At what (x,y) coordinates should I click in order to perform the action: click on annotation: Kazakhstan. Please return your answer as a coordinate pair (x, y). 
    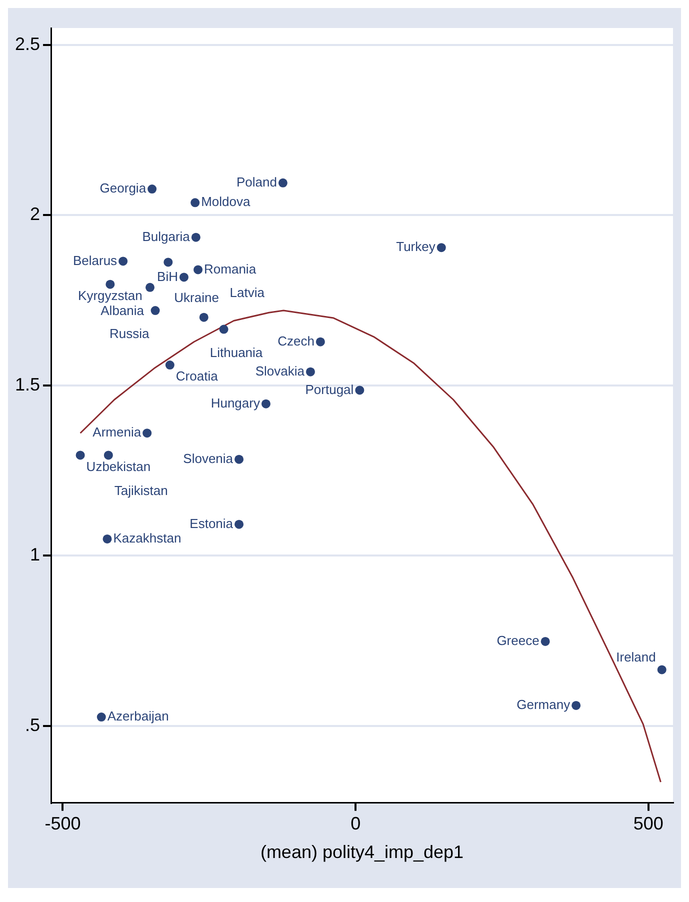
    Looking at the image, I should click on (147, 538).